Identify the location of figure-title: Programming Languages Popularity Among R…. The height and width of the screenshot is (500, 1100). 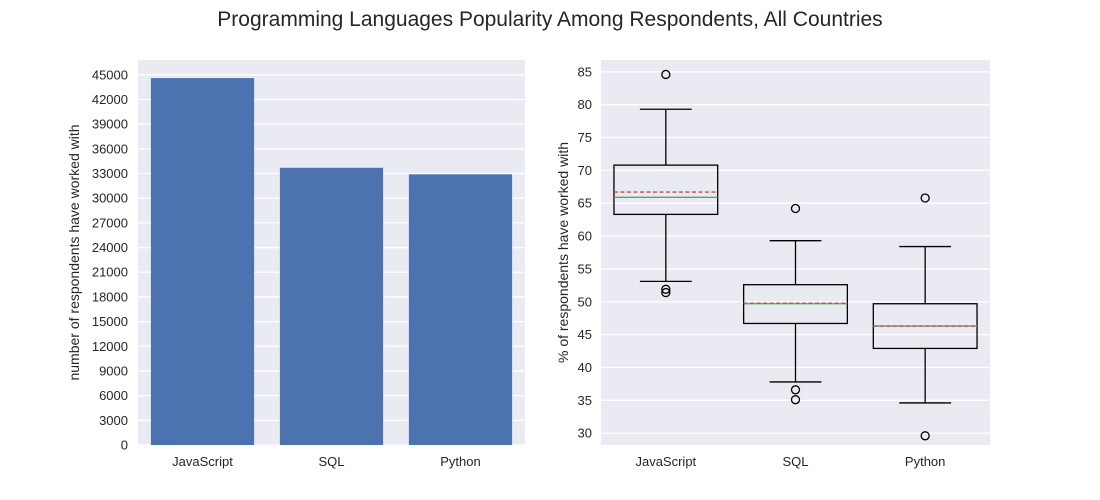
(549, 19).